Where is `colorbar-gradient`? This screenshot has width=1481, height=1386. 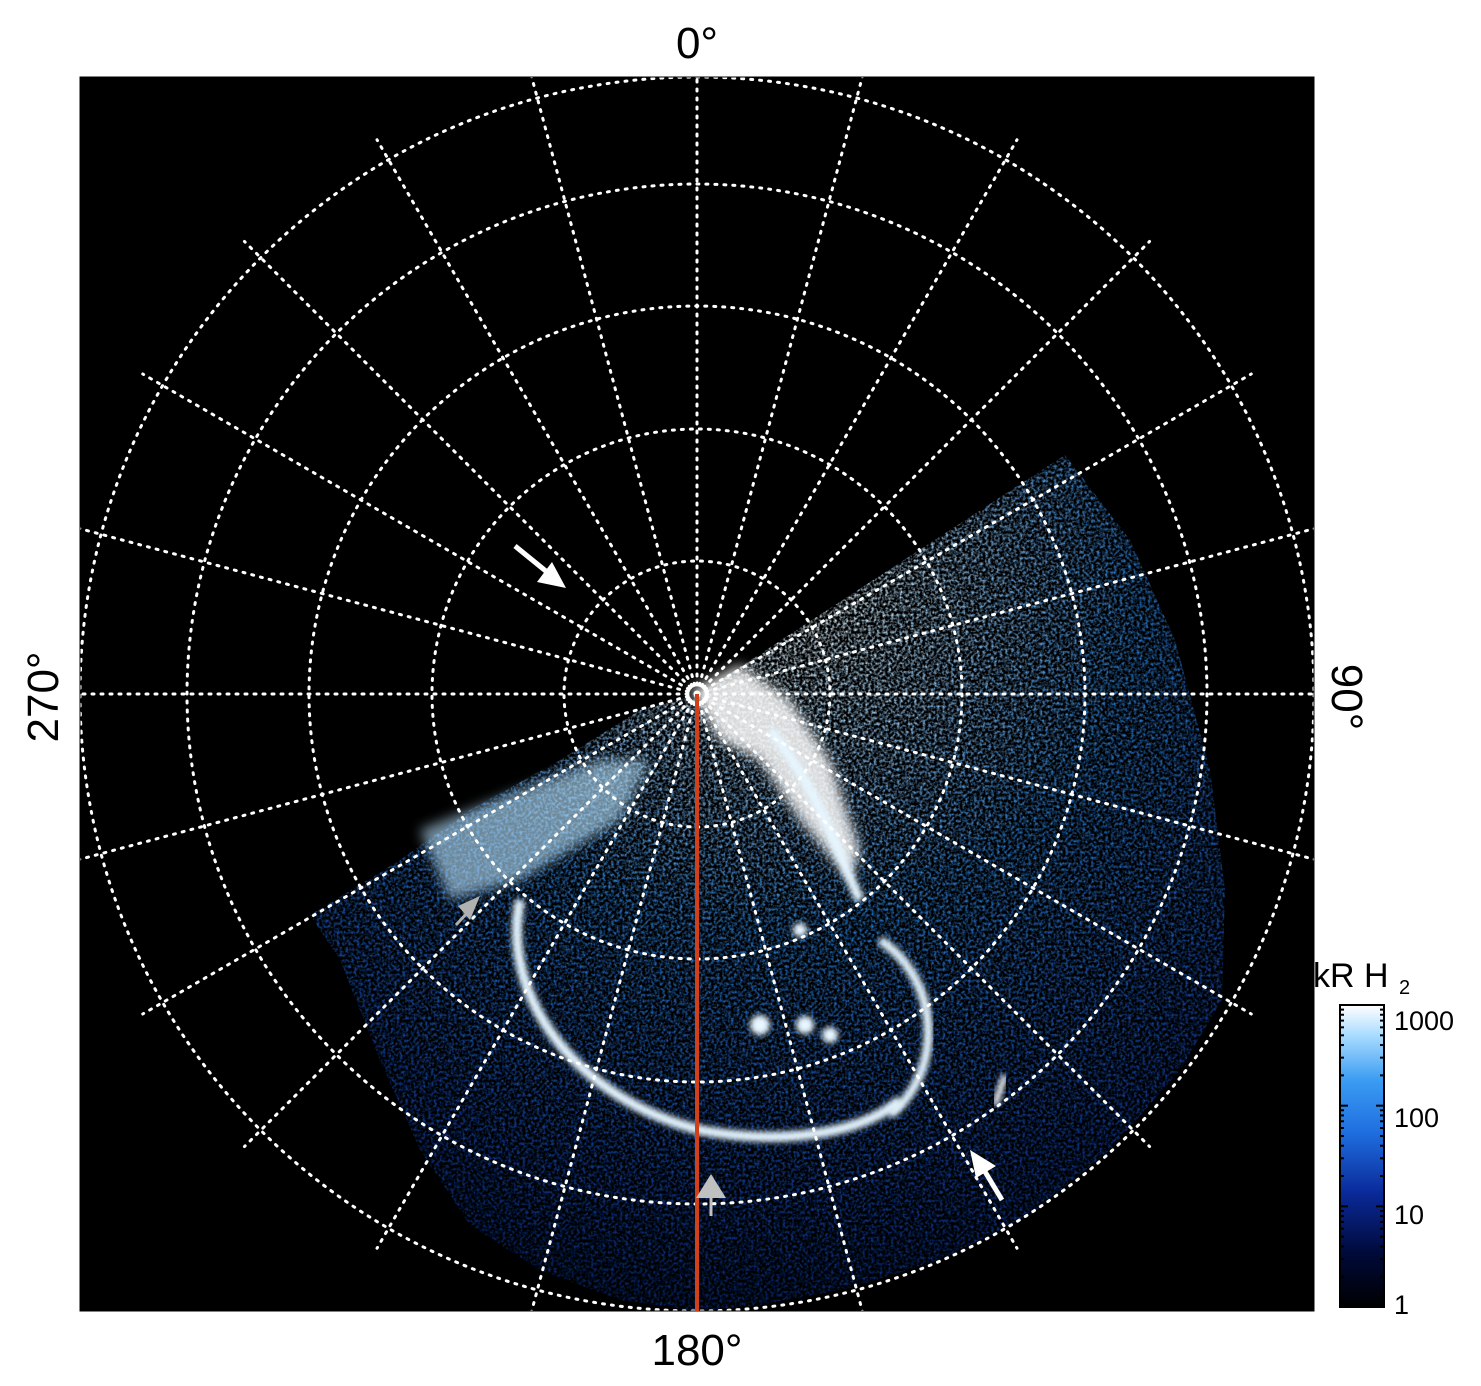 colorbar-gradient is located at coordinates (1362, 1156).